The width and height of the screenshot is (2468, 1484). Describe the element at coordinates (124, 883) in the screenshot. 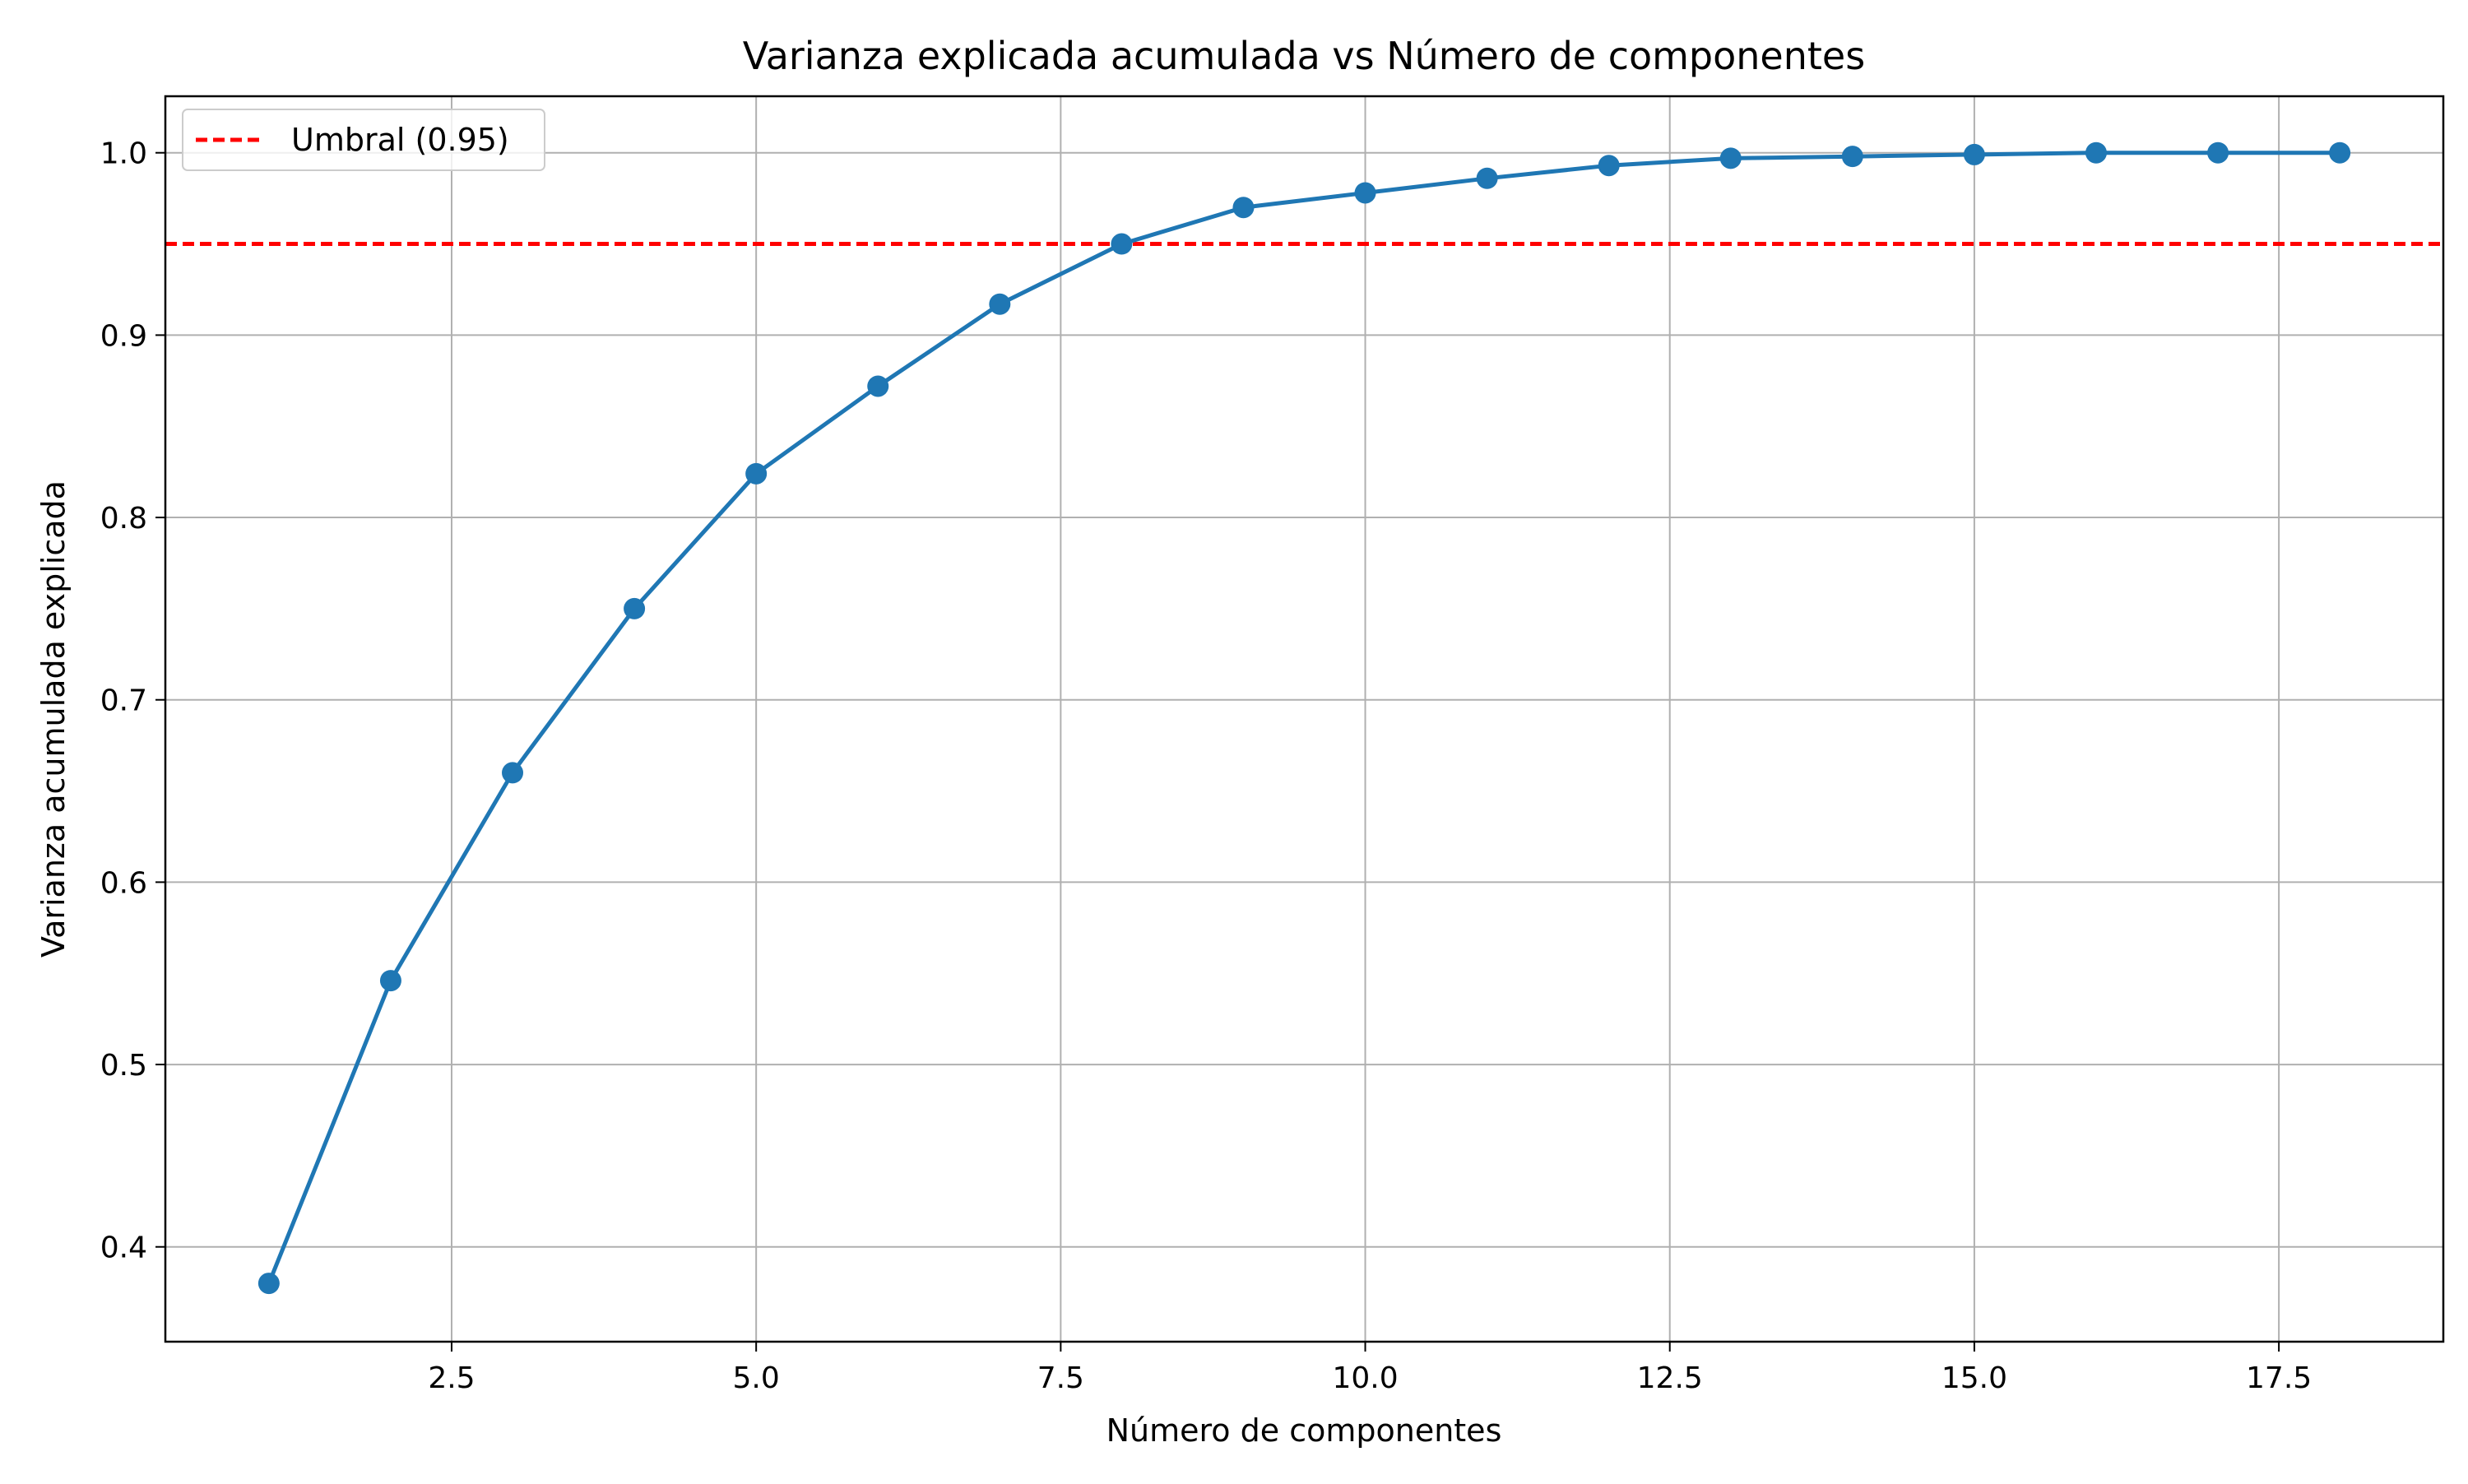

I see `y-tick-label: 0.6` at that location.